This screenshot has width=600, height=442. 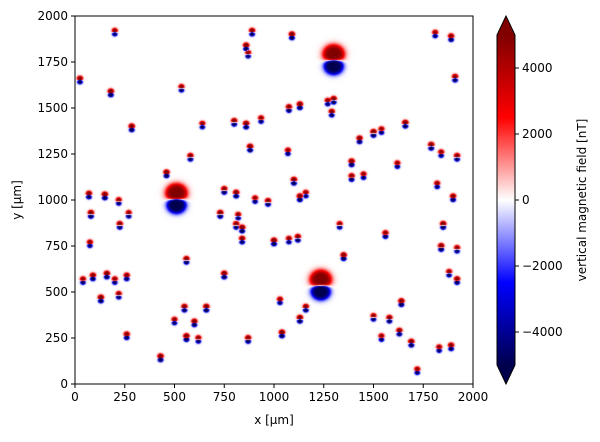 What do you see at coordinates (52, 16) in the screenshot?
I see `y-tick-label: 2000` at bounding box center [52, 16].